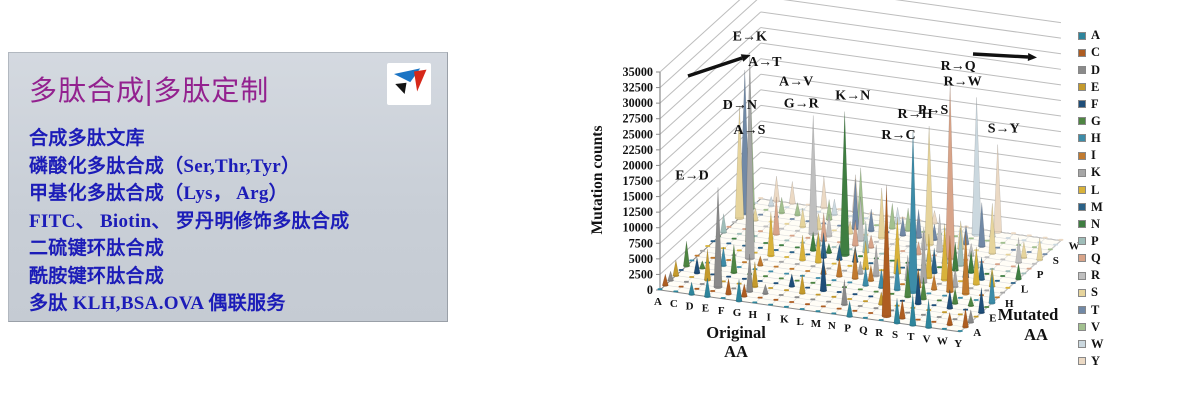 The width and height of the screenshot is (1200, 400). Describe the element at coordinates (1097, 206) in the screenshot. I see `legend-label: M` at that location.